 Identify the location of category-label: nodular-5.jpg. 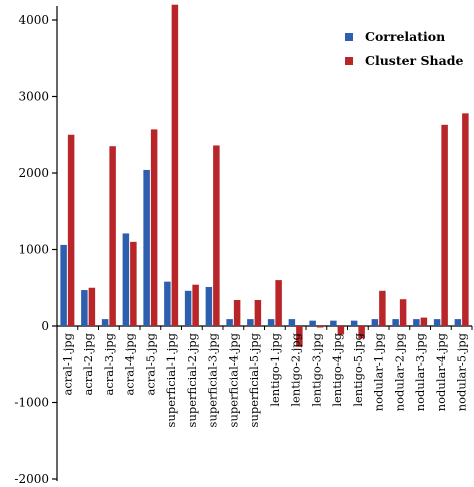
(462, 371).